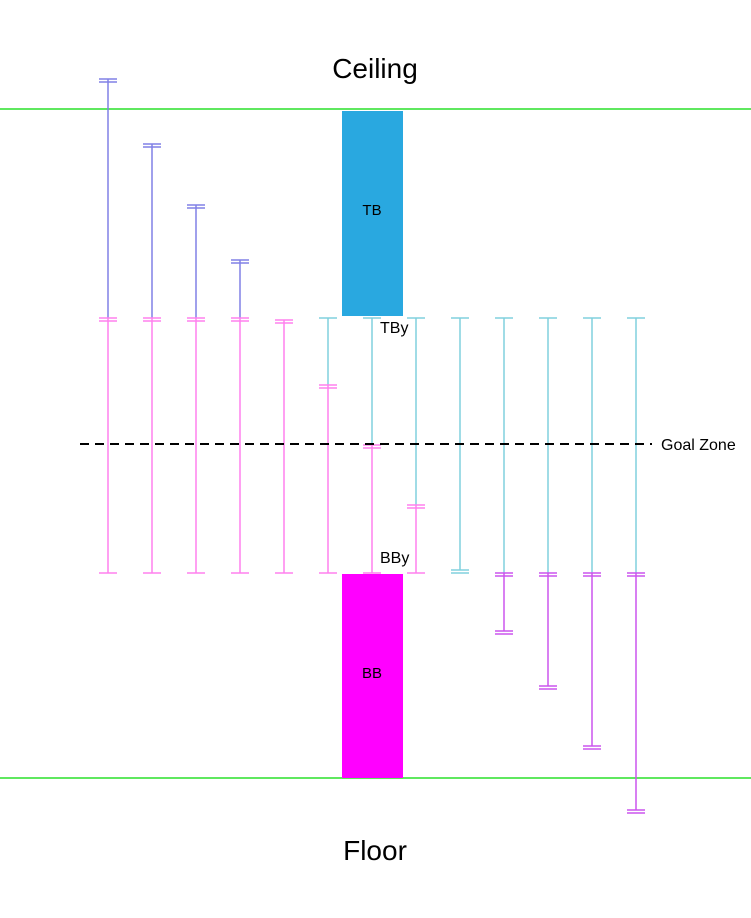 This screenshot has width=751, height=918. Describe the element at coordinates (698, 445) in the screenshot. I see `goal-zone-label: Goal Zone` at that location.